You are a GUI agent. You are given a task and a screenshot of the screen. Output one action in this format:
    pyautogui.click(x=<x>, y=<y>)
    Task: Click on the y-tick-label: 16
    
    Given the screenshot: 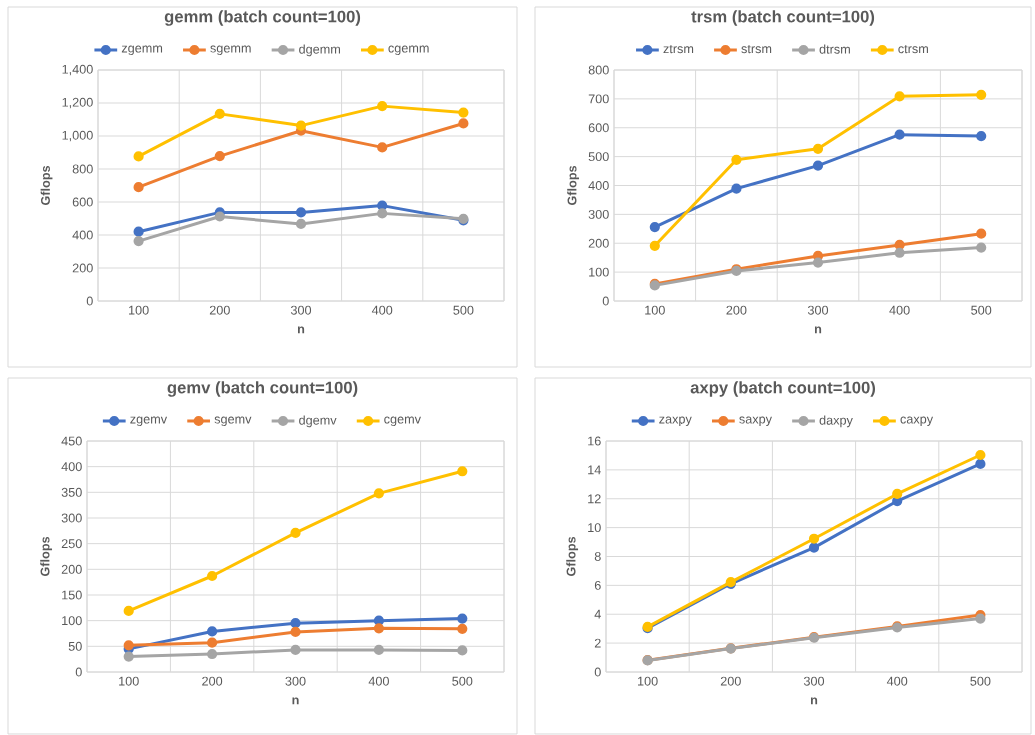 What is the action you would take?
    pyautogui.click(x=594, y=441)
    